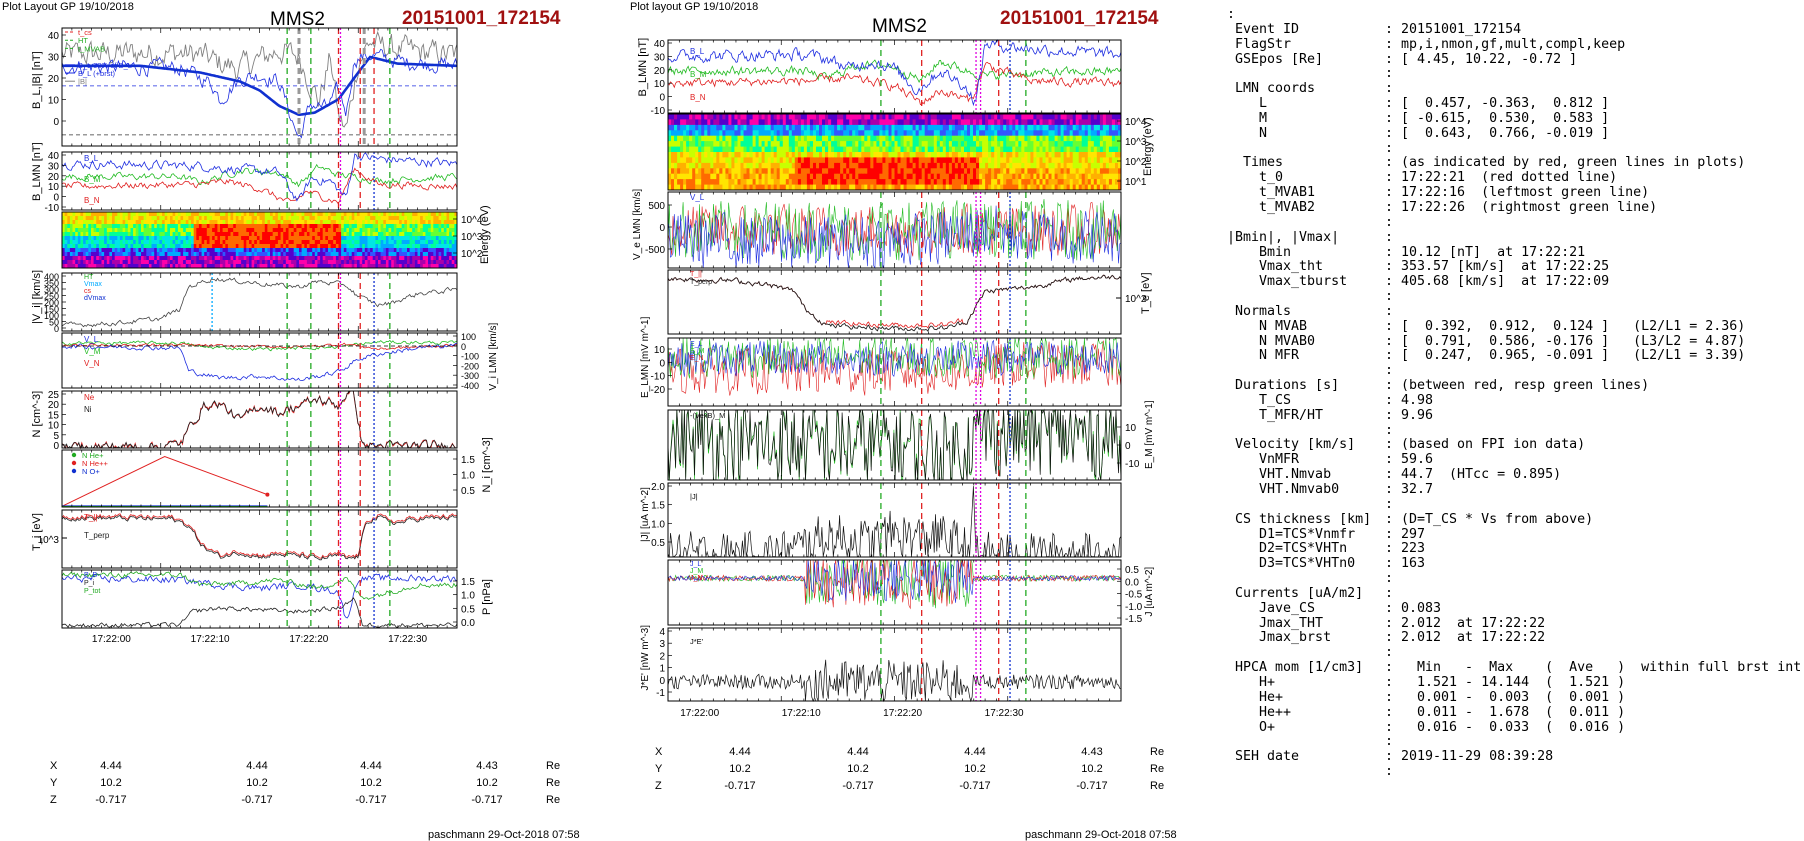 The height and width of the screenshot is (841, 1804). Describe the element at coordinates (259, 177) in the screenshot. I see `series-B-L` at that location.